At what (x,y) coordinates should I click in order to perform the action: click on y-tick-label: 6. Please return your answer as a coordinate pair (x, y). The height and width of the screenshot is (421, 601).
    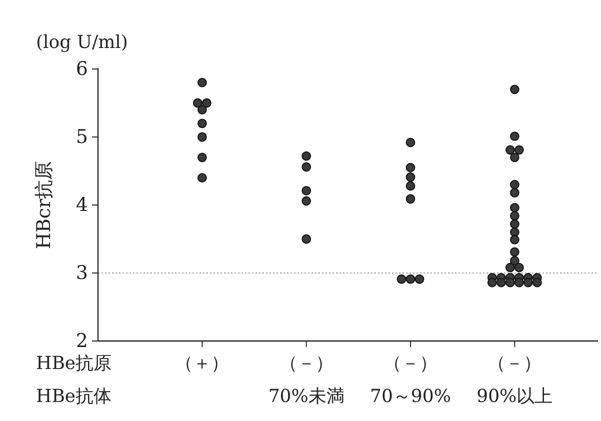
    Looking at the image, I should click on (82, 69).